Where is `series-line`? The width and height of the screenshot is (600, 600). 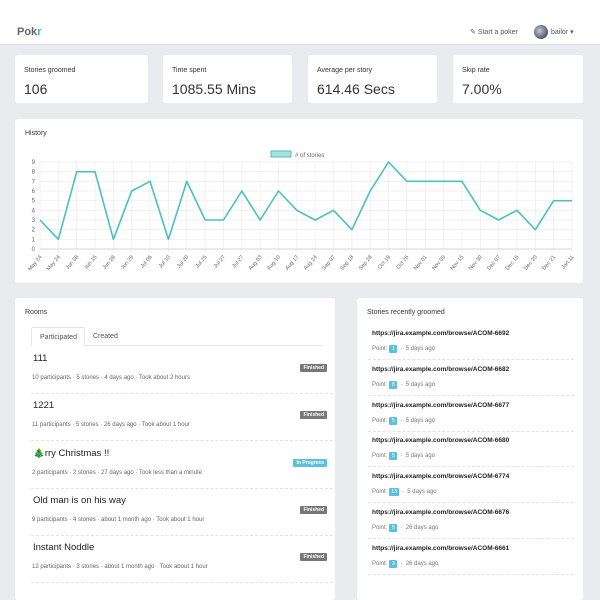
series-line is located at coordinates (305, 201).